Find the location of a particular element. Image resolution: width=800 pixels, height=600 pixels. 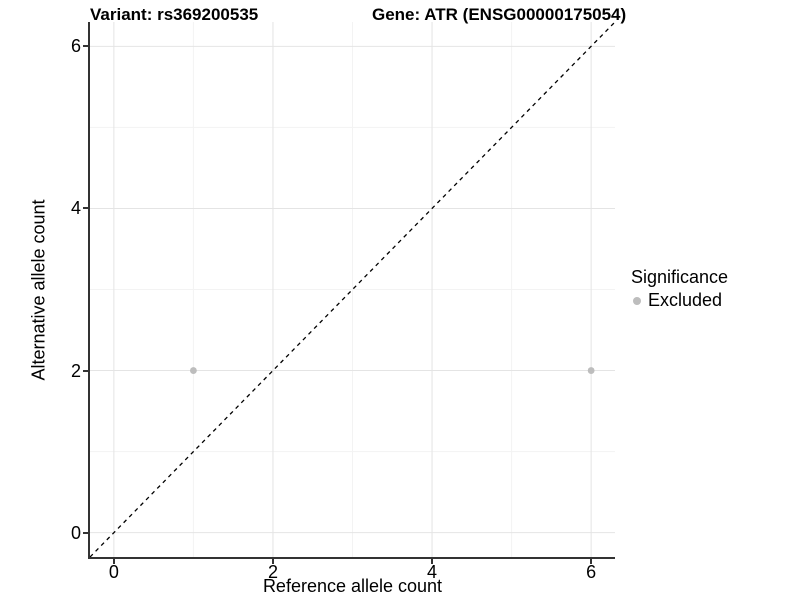

y-tick-label: 6 is located at coordinates (75, 46).